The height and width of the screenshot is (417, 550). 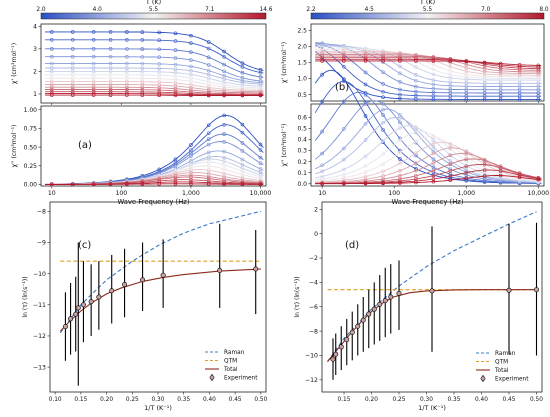 What do you see at coordinates (212, 377) in the screenshot?
I see `legend-marker-swatch` at bounding box center [212, 377].